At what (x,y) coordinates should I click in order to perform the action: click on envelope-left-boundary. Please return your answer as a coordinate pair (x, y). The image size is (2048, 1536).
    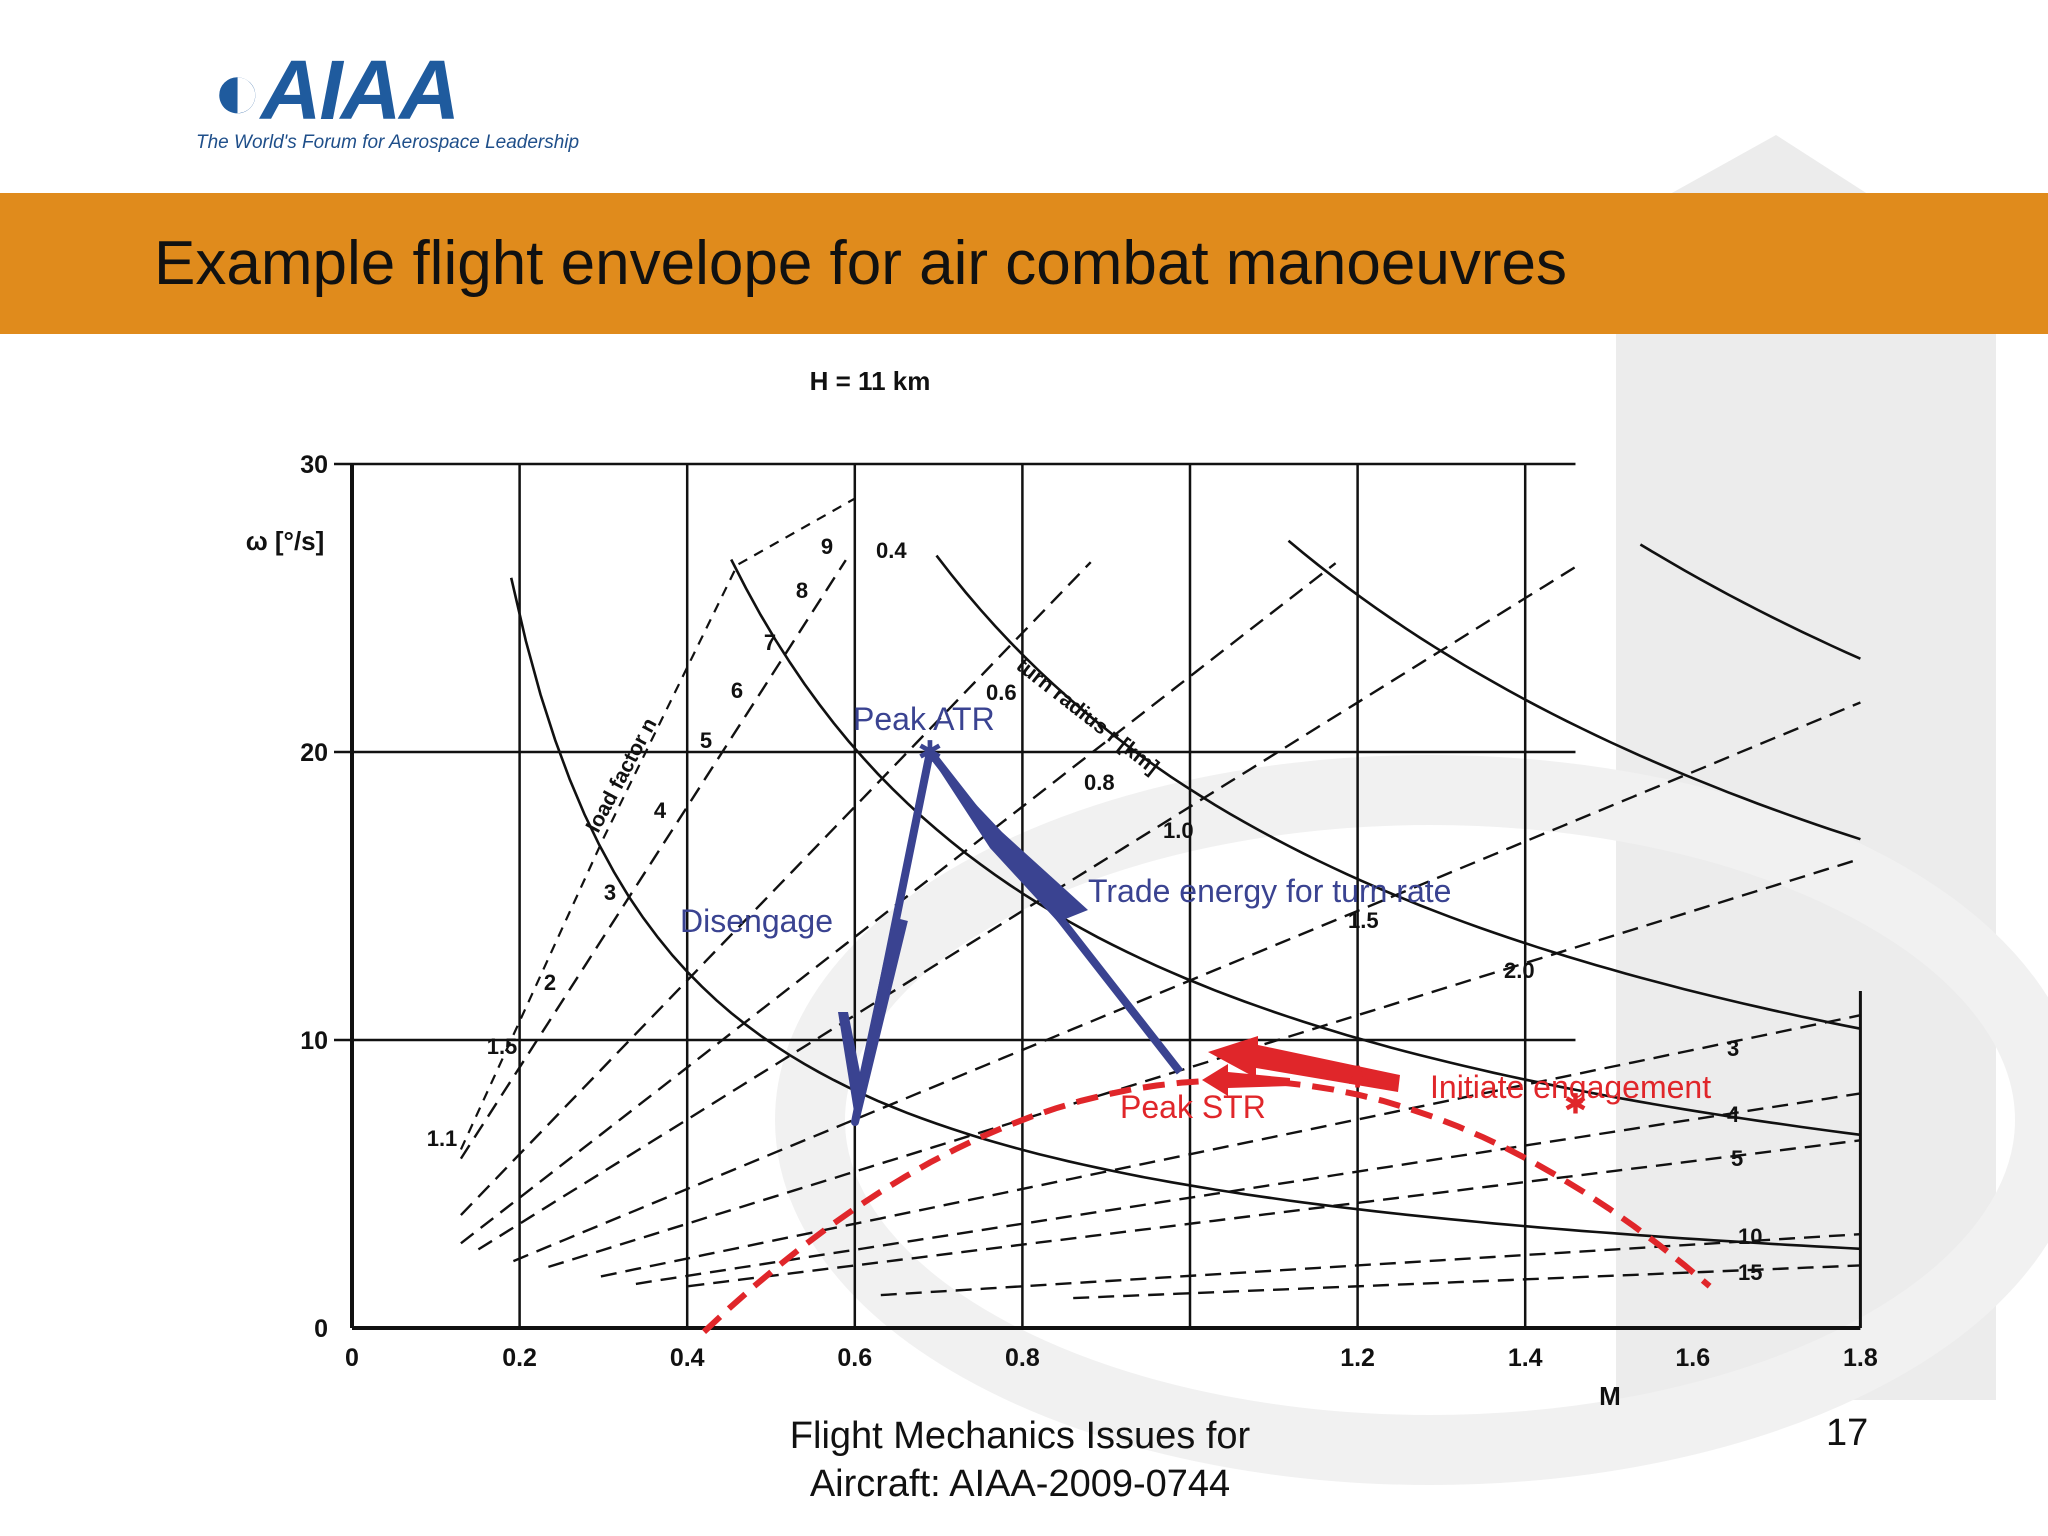
    Looking at the image, I should click on (657, 823).